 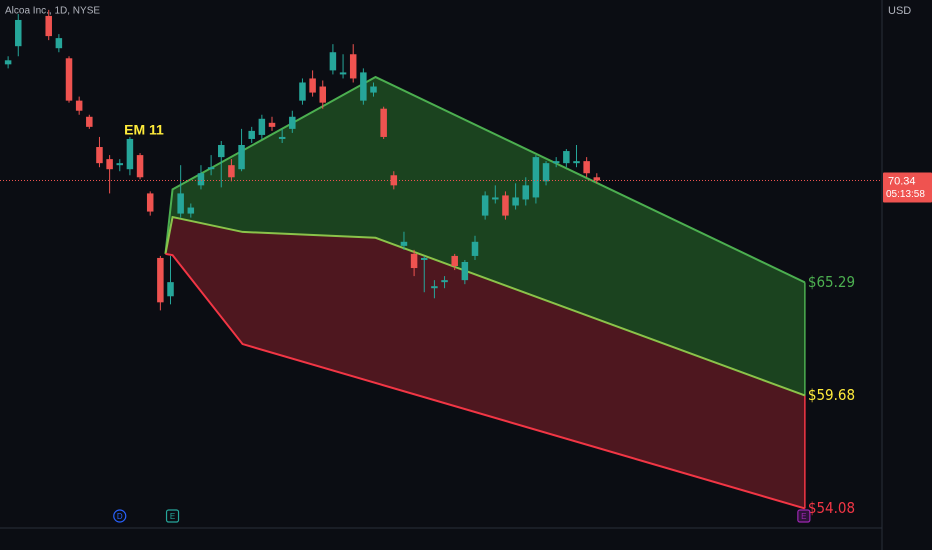 I want to click on band-end-label: $59.68, so click(x=831, y=395).